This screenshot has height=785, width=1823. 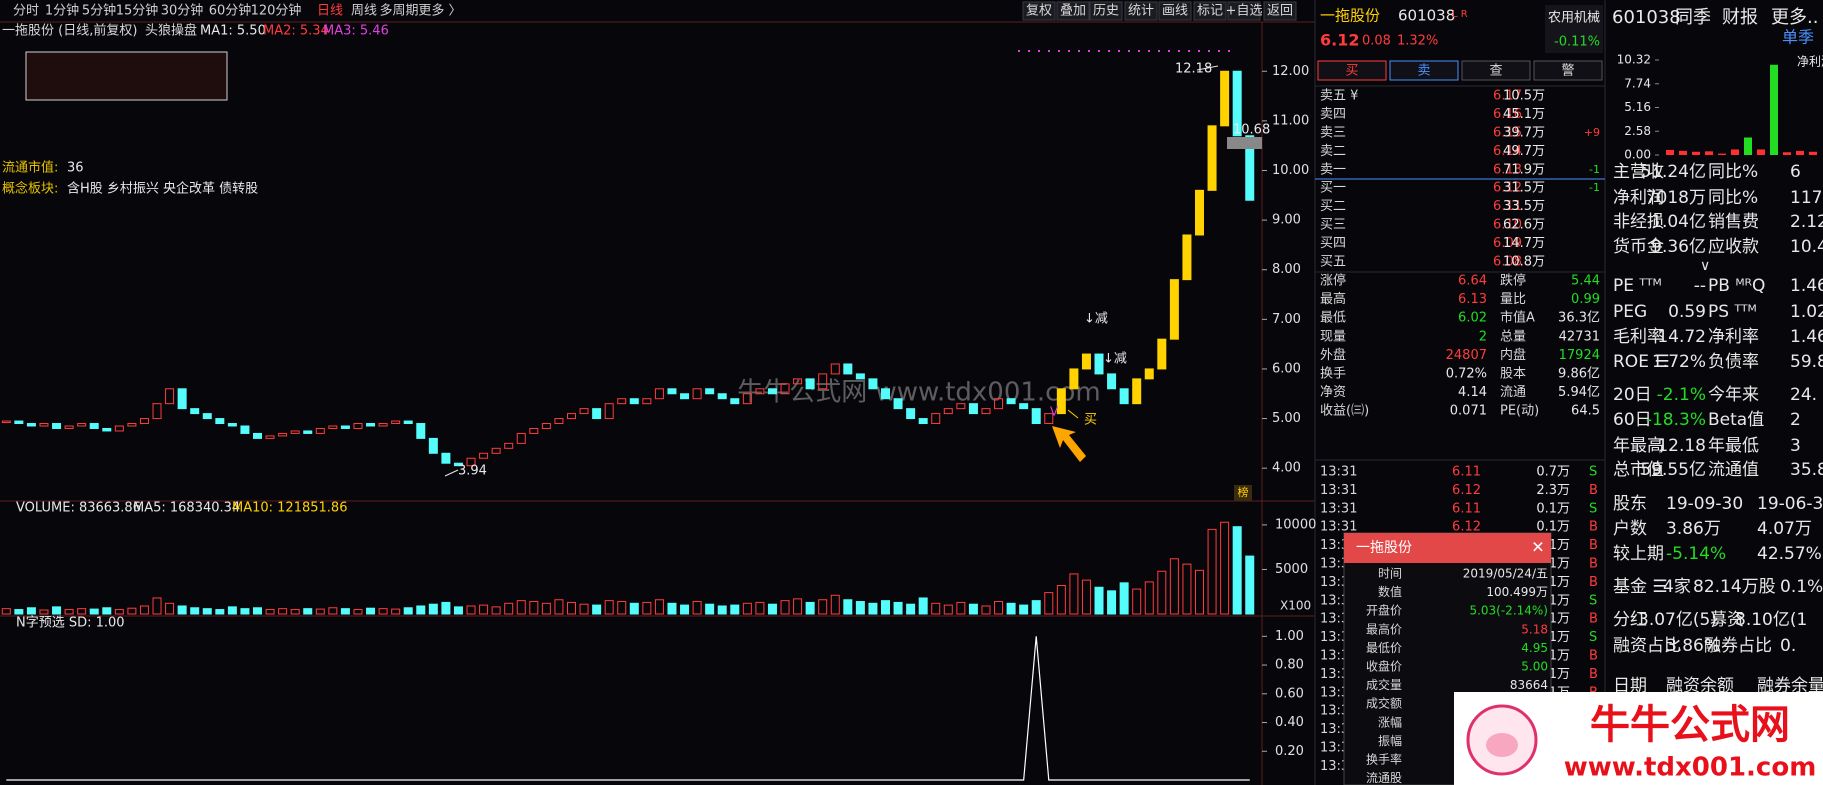 What do you see at coordinates (1507, 151) in the screenshot?
I see `book-price: 6.14` at bounding box center [1507, 151].